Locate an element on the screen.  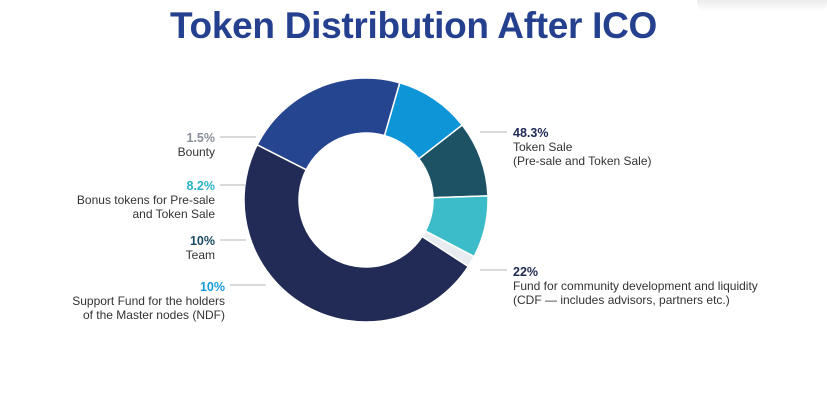
chart-title: Token Distribution After ICO is located at coordinates (413, 25).